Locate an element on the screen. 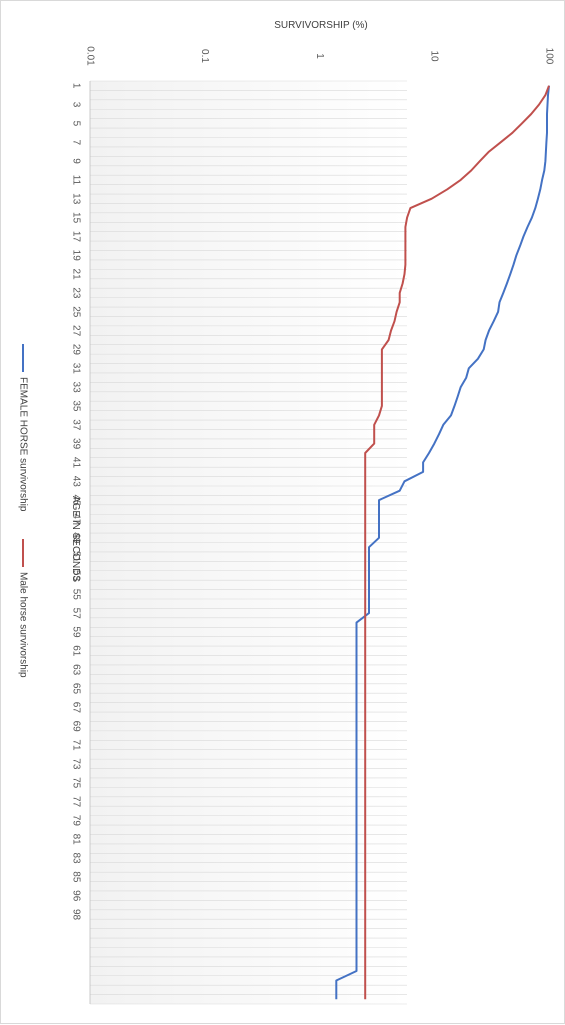 The image size is (565, 1025). y-tick-label: 10 is located at coordinates (434, 56).